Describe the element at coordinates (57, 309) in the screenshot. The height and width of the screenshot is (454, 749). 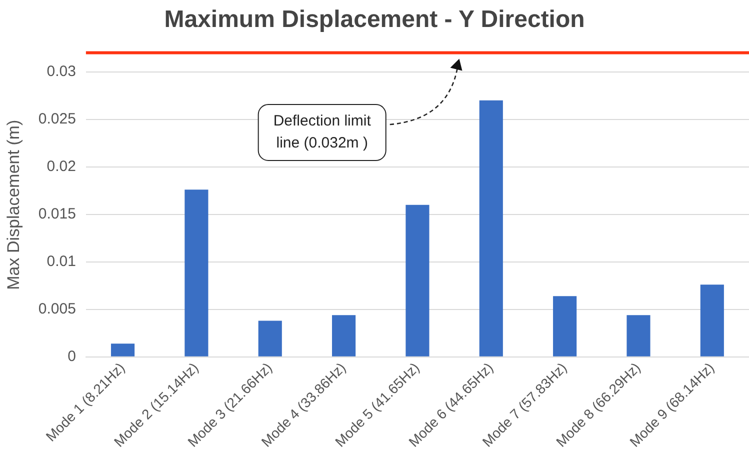
I see `y-tick-label: 0.005` at that location.